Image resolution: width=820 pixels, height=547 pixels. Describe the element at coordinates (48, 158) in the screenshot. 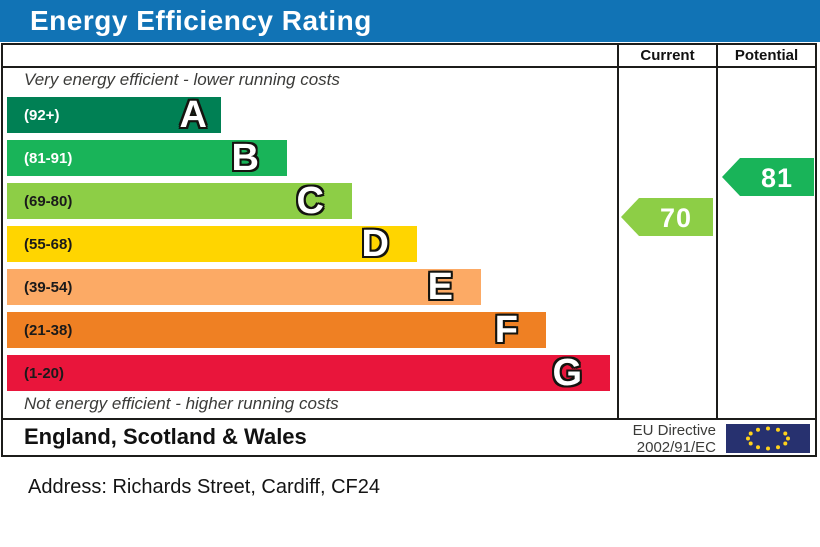

I see `band-range: (81-91)` at that location.